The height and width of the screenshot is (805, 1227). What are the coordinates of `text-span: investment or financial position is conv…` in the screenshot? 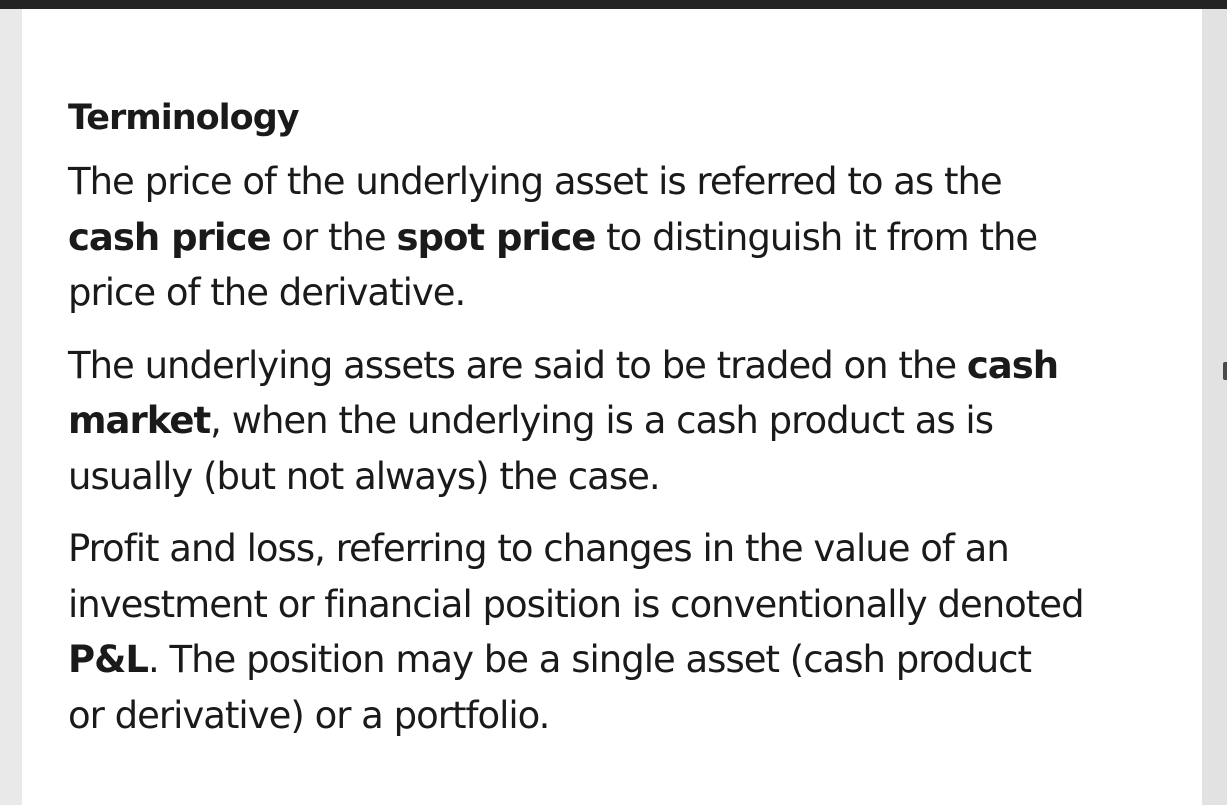 It's located at (576, 604).